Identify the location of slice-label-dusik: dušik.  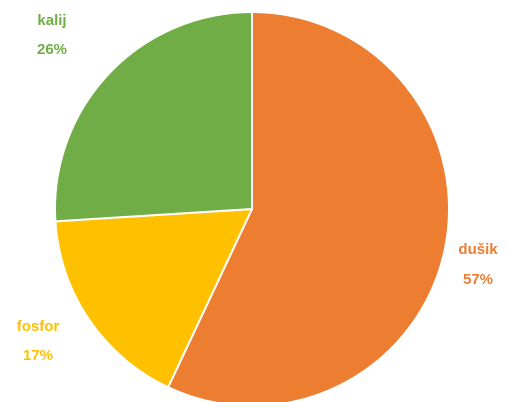
(478, 249).